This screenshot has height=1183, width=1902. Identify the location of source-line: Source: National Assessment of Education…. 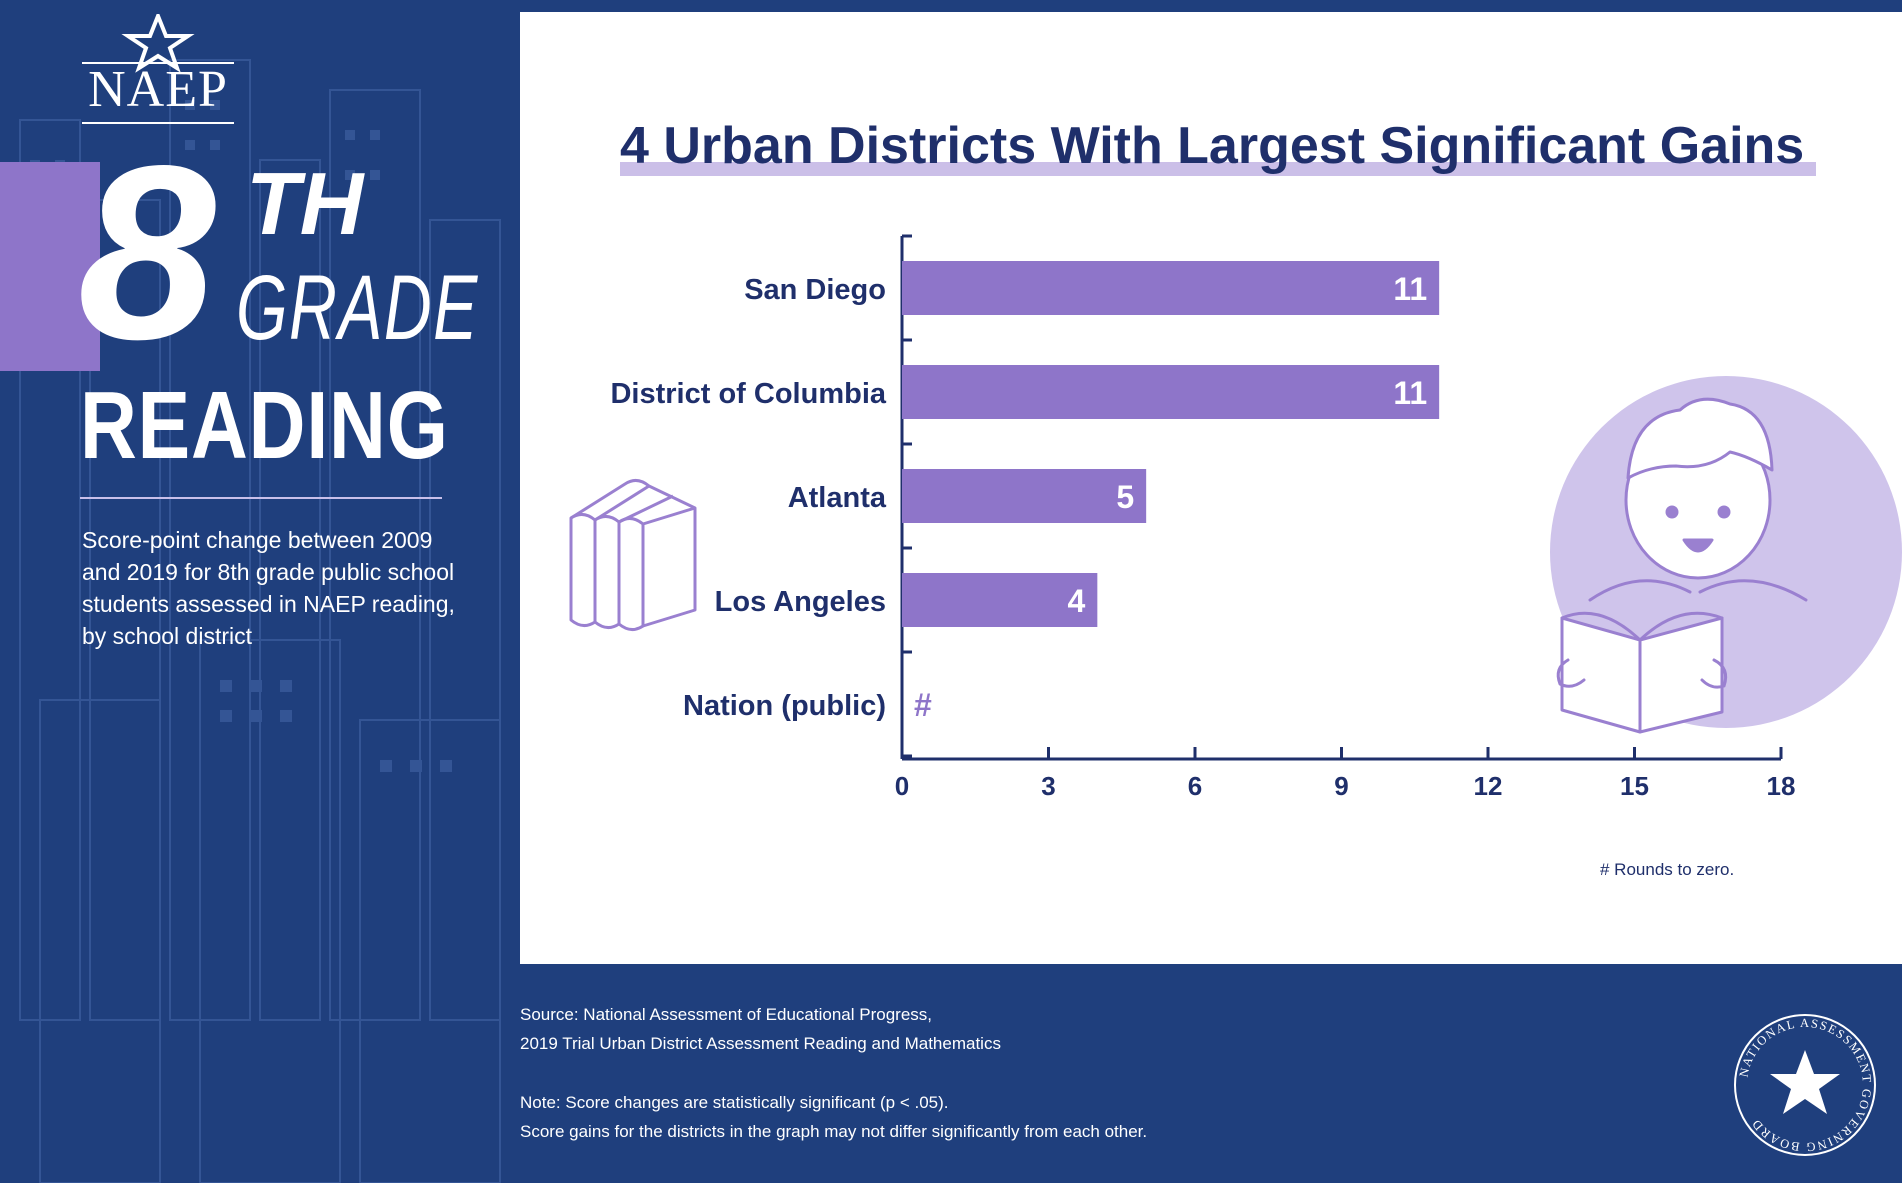
(726, 1014).